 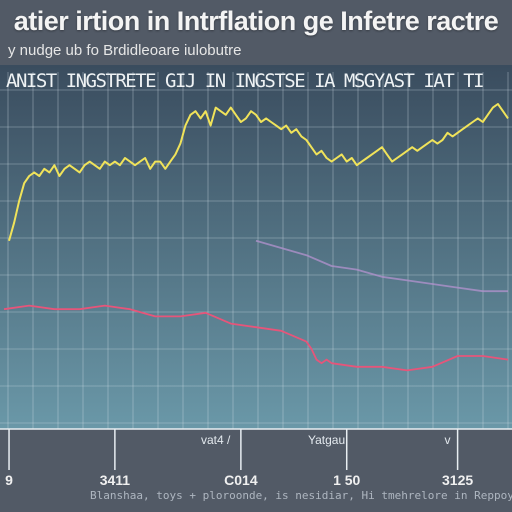 What do you see at coordinates (458, 480) in the screenshot?
I see `x-tick-label: 3125` at bounding box center [458, 480].